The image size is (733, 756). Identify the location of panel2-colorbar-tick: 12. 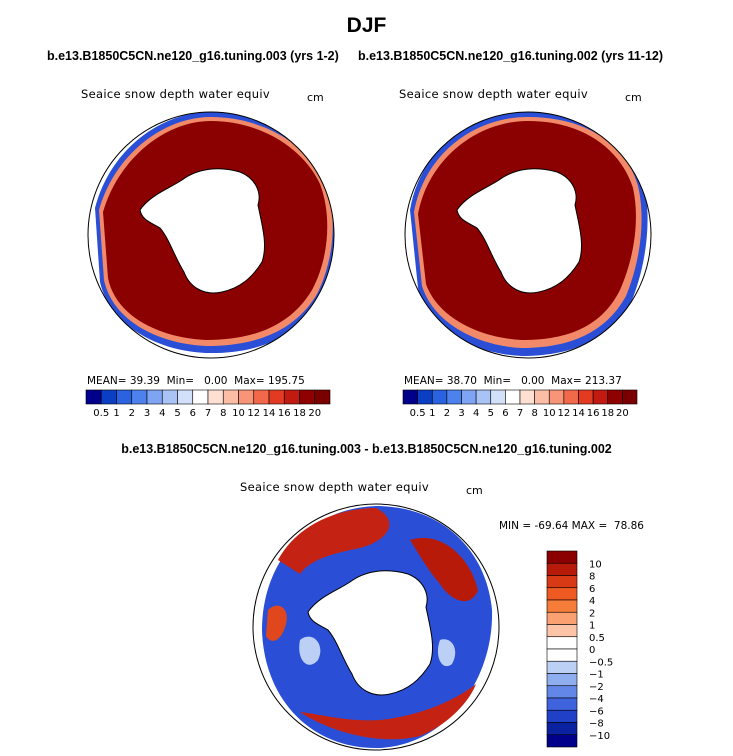
(564, 413).